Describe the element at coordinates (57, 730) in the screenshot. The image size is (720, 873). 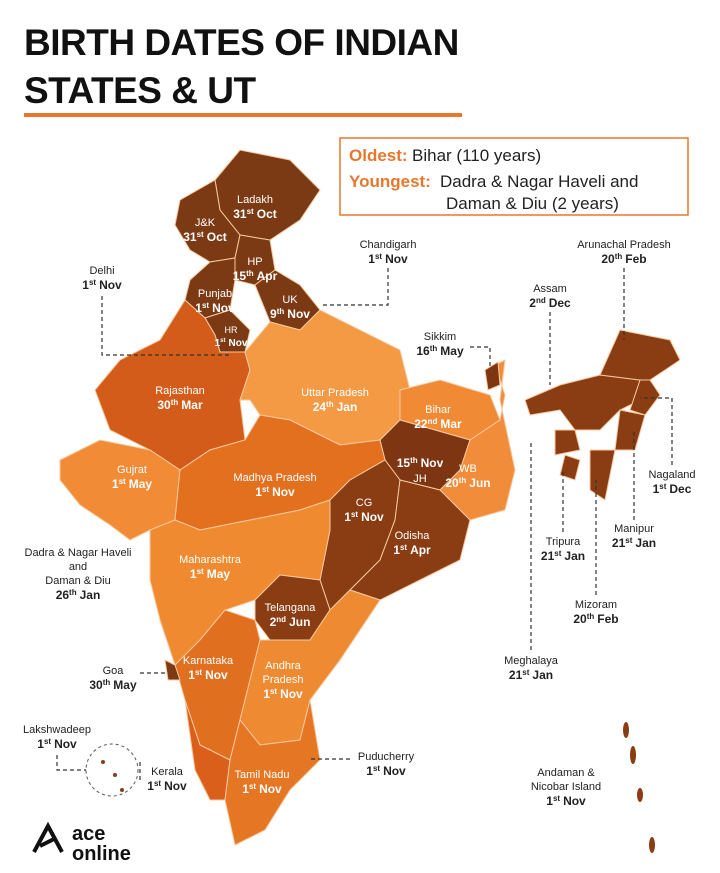
I see `region-name: Lakshwadeep` at that location.